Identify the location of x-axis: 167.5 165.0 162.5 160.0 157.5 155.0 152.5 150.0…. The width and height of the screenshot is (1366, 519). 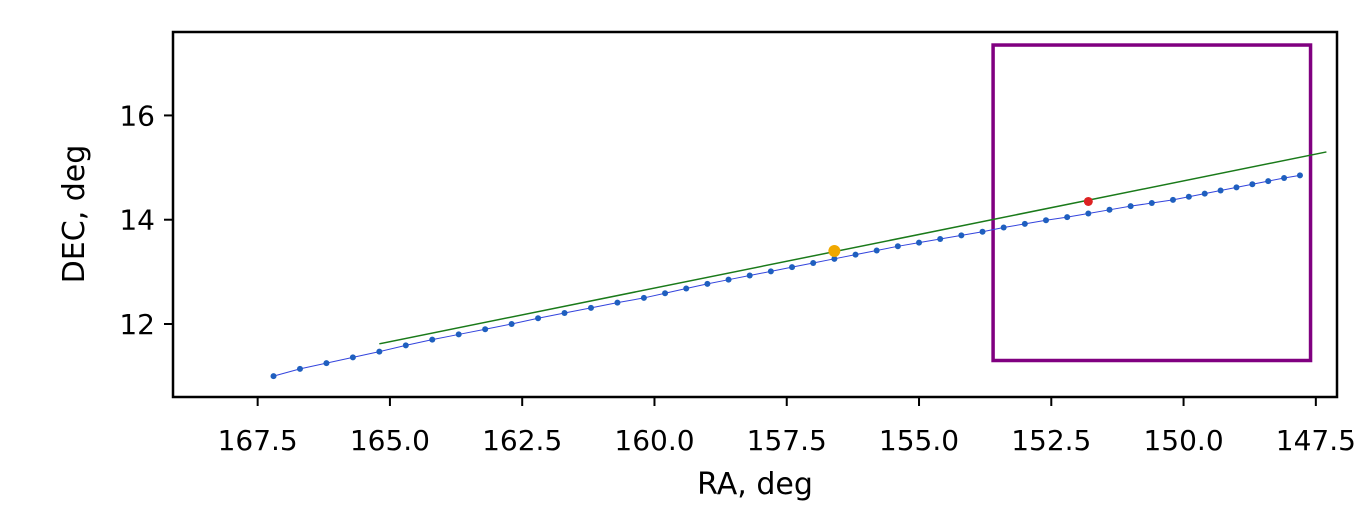
(787, 427).